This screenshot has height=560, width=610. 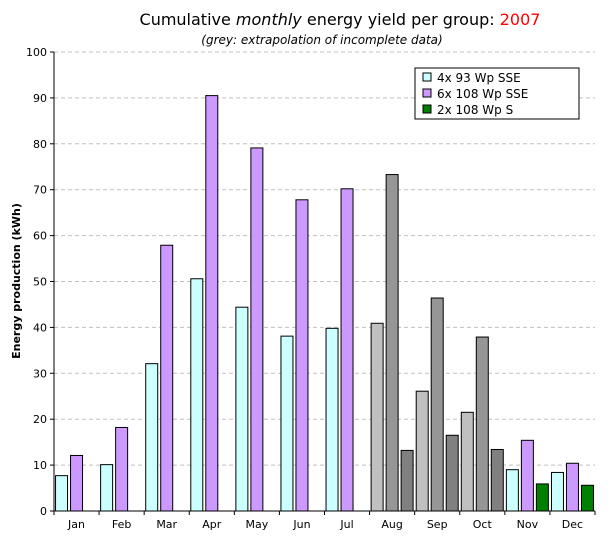 What do you see at coordinates (572, 524) in the screenshot?
I see `x-tick-label: Dec` at bounding box center [572, 524].